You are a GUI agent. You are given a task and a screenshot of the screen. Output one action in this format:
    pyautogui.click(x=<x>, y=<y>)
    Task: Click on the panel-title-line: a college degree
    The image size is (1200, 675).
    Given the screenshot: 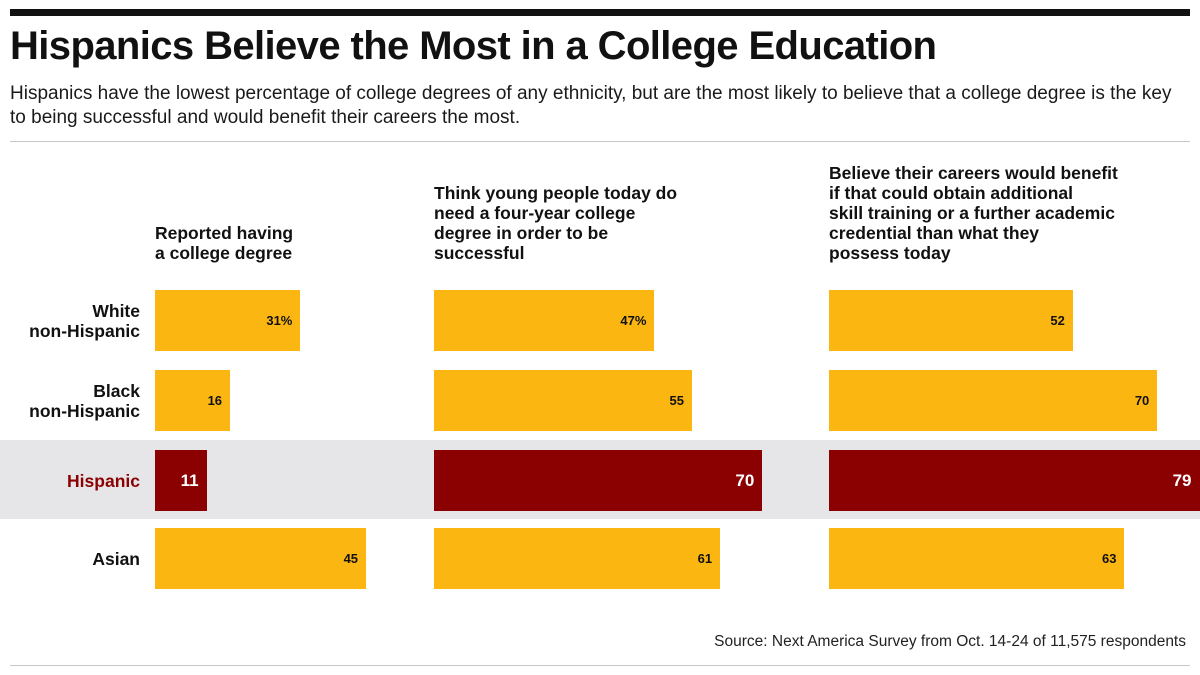 What is the action you would take?
    pyautogui.click(x=224, y=253)
    